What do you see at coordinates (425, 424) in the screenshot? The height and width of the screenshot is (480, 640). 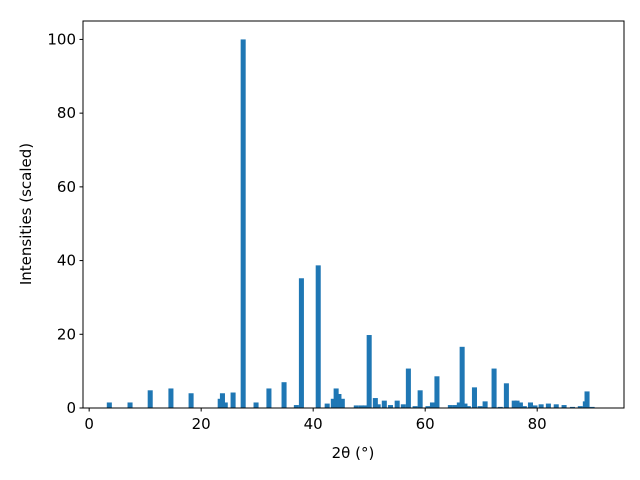 I see `x-tick-label: 60` at bounding box center [425, 424].